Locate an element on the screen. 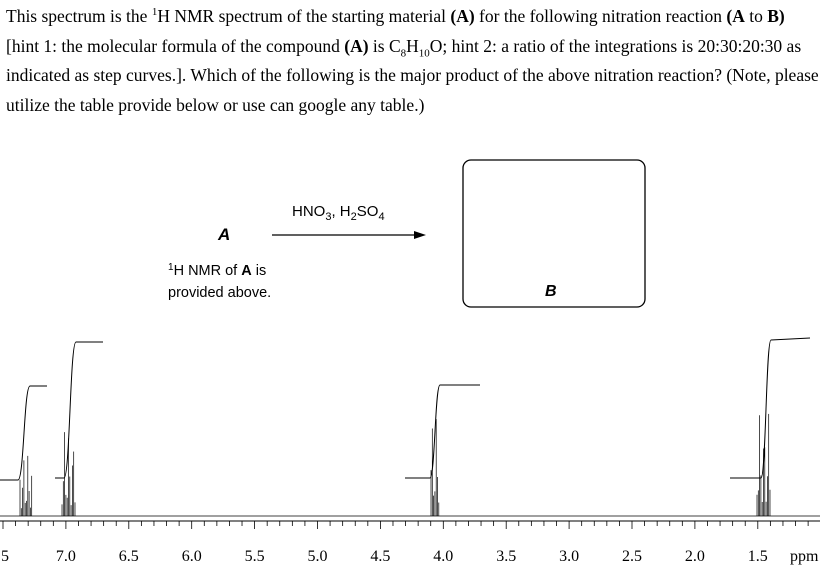  axis-label: 4.0 is located at coordinates (443, 556).